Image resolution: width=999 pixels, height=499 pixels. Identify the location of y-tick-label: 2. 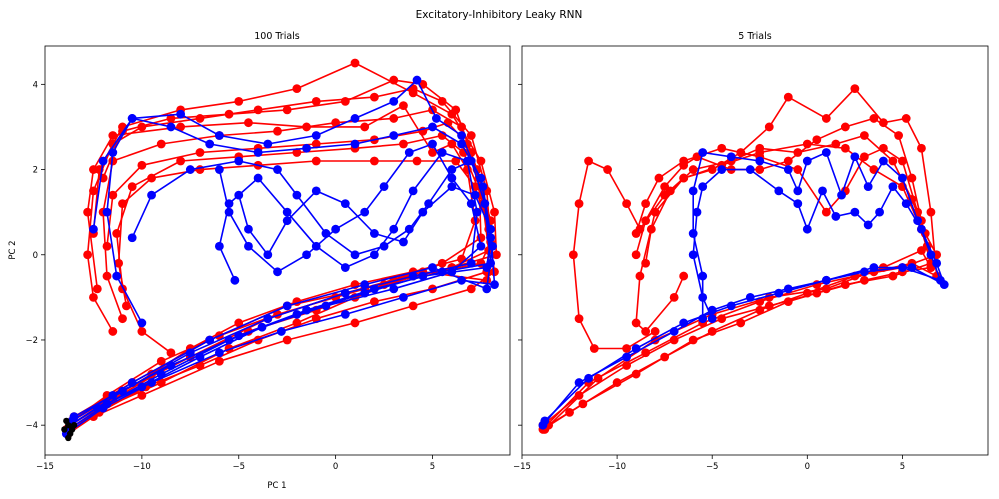
(35, 171).